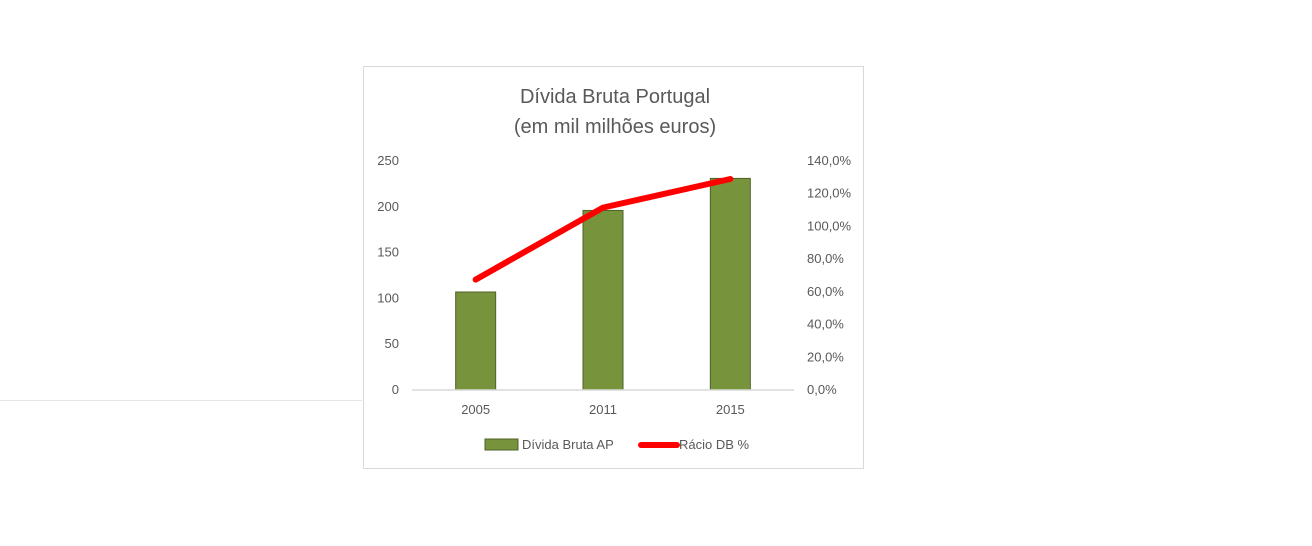  Describe the element at coordinates (829, 160) in the screenshot. I see `right-axis-tick-label: 140,0%` at that location.